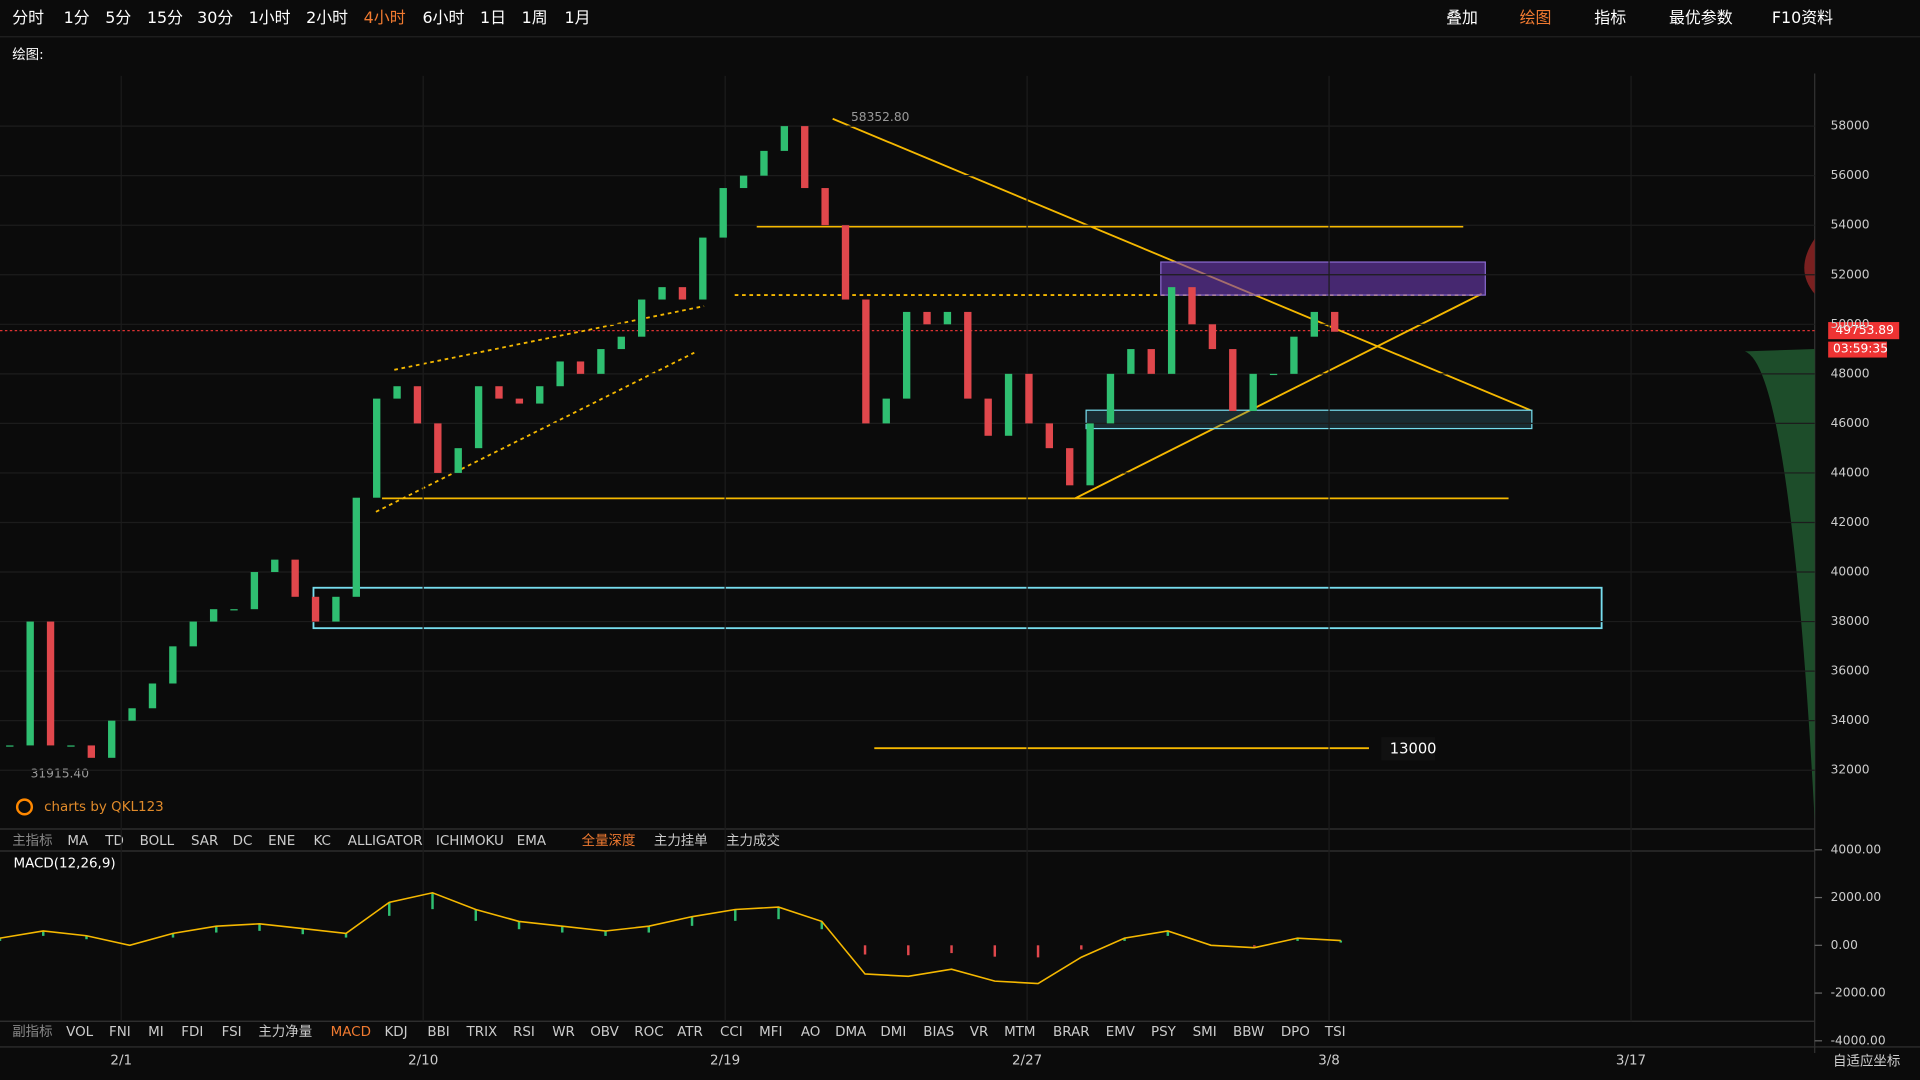  What do you see at coordinates (524, 1032) in the screenshot?
I see `indicator-tab: RSI` at bounding box center [524, 1032].